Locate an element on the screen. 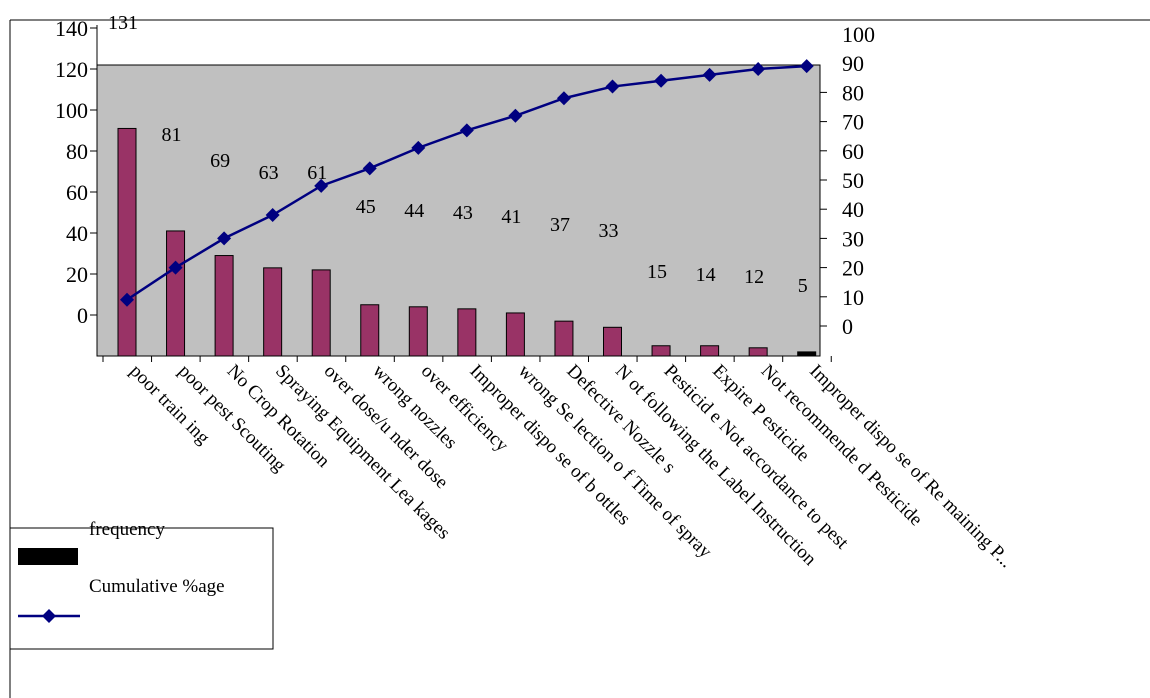 The image size is (1150, 698). data-label: 61 is located at coordinates (317, 173).